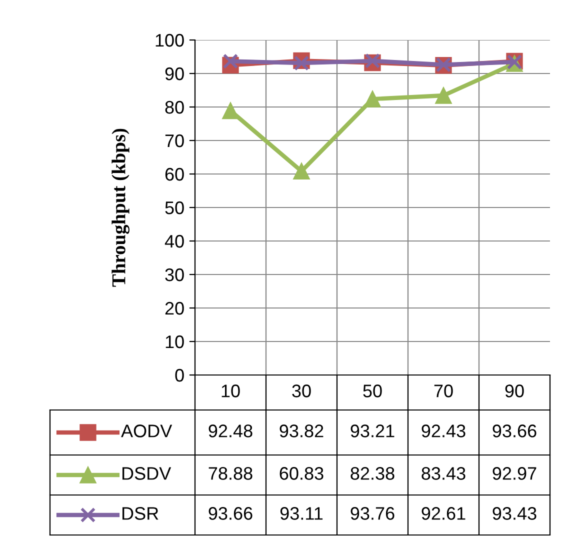 The width and height of the screenshot is (582, 547). What do you see at coordinates (514, 391) in the screenshot?
I see `x-tick-label: 90` at bounding box center [514, 391].